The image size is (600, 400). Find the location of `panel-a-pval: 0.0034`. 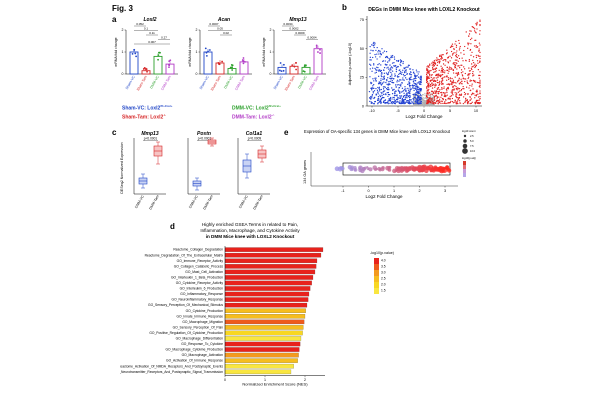

panel-a-pval: 0.0034 is located at coordinates (288, 24).